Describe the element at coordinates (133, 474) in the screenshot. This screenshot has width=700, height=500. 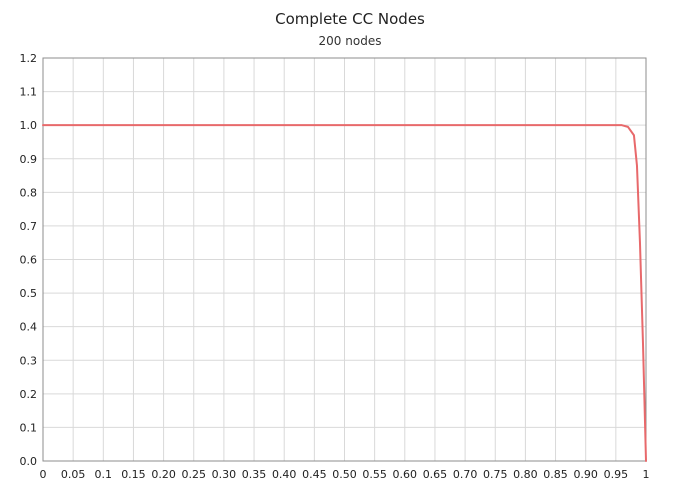
I see `x-tick-label: 0.15` at that location.